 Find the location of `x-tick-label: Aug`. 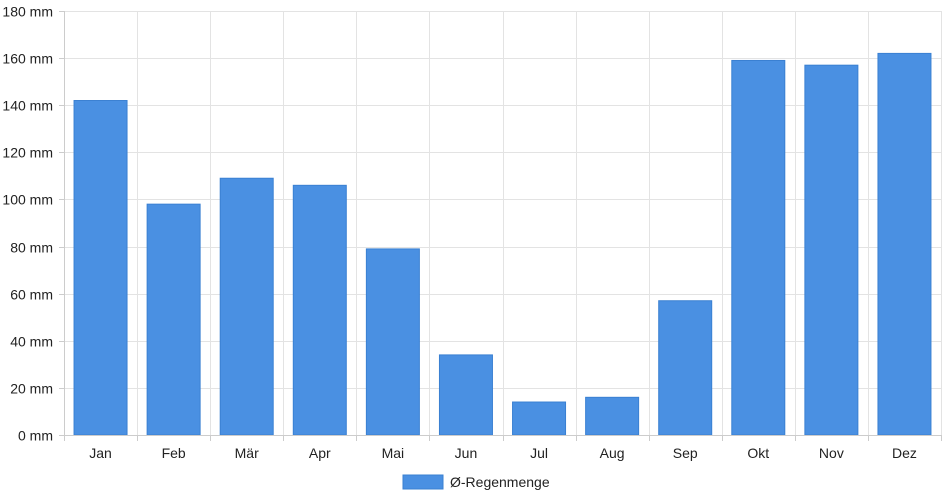

x-tick-label: Aug is located at coordinates (612, 453).